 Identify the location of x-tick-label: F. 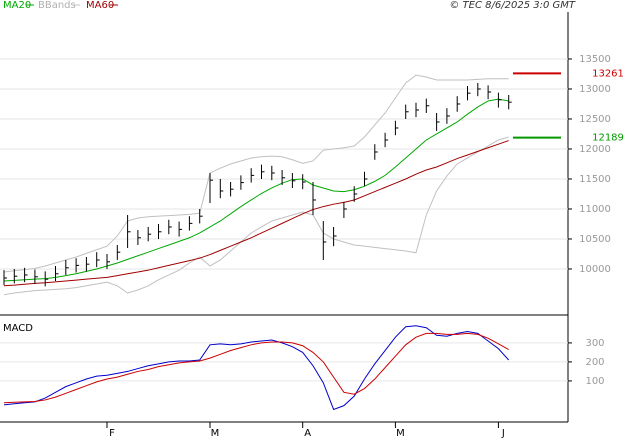
(112, 433).